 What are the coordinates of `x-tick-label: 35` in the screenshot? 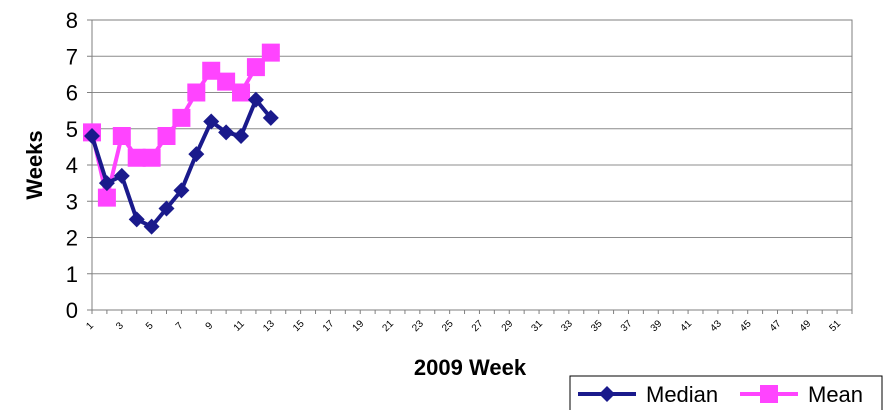 It's located at (597, 326).